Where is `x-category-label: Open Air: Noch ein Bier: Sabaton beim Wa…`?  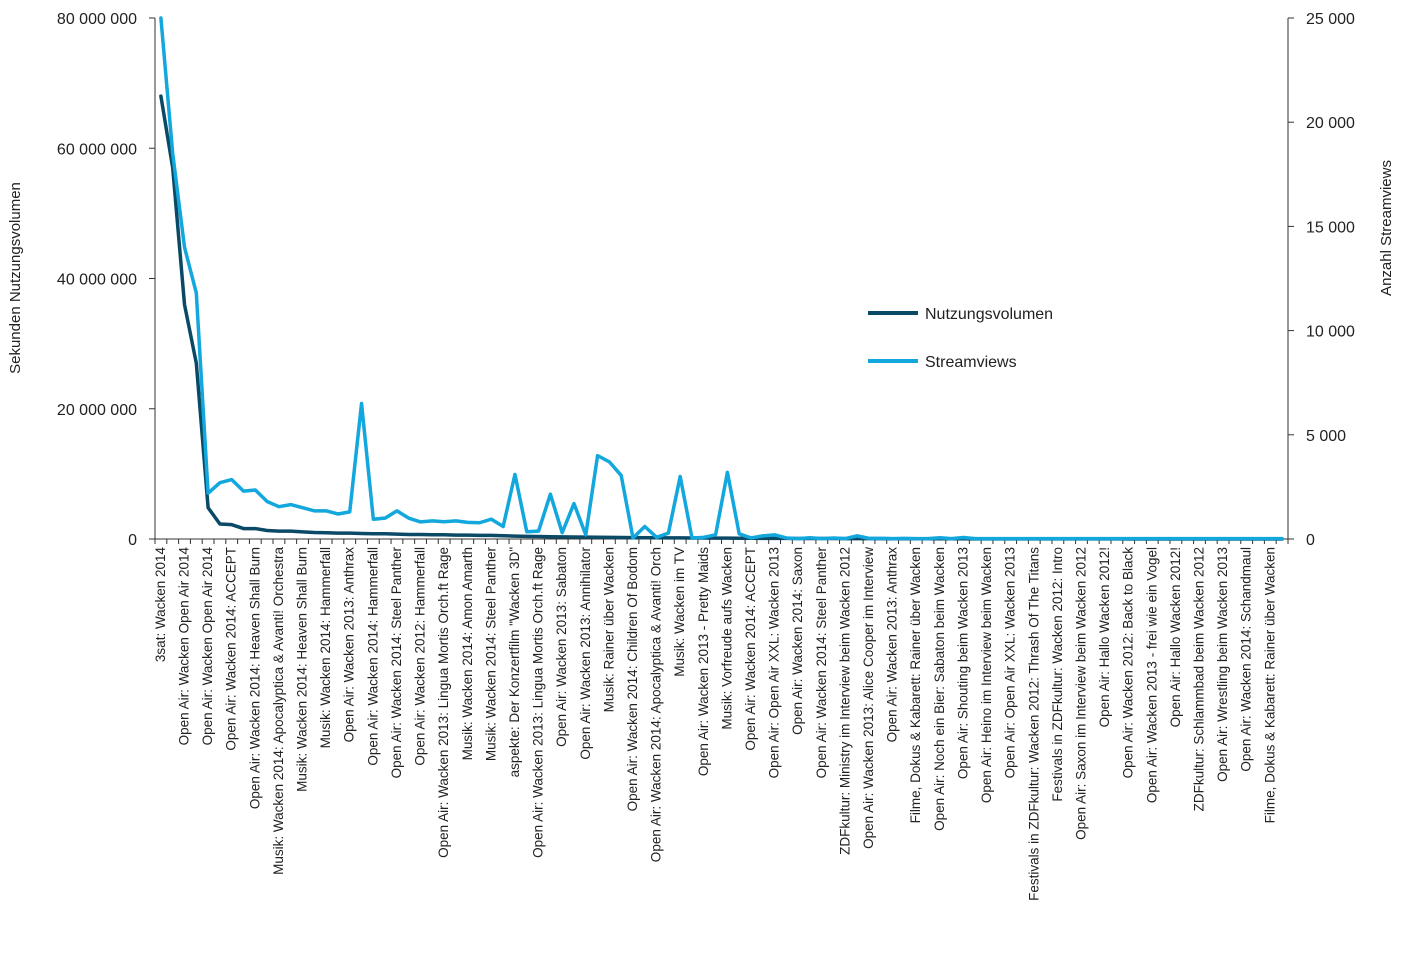 x-category-label: Open Air: Noch ein Bier: Sabaton beim Wa… is located at coordinates (939, 689).